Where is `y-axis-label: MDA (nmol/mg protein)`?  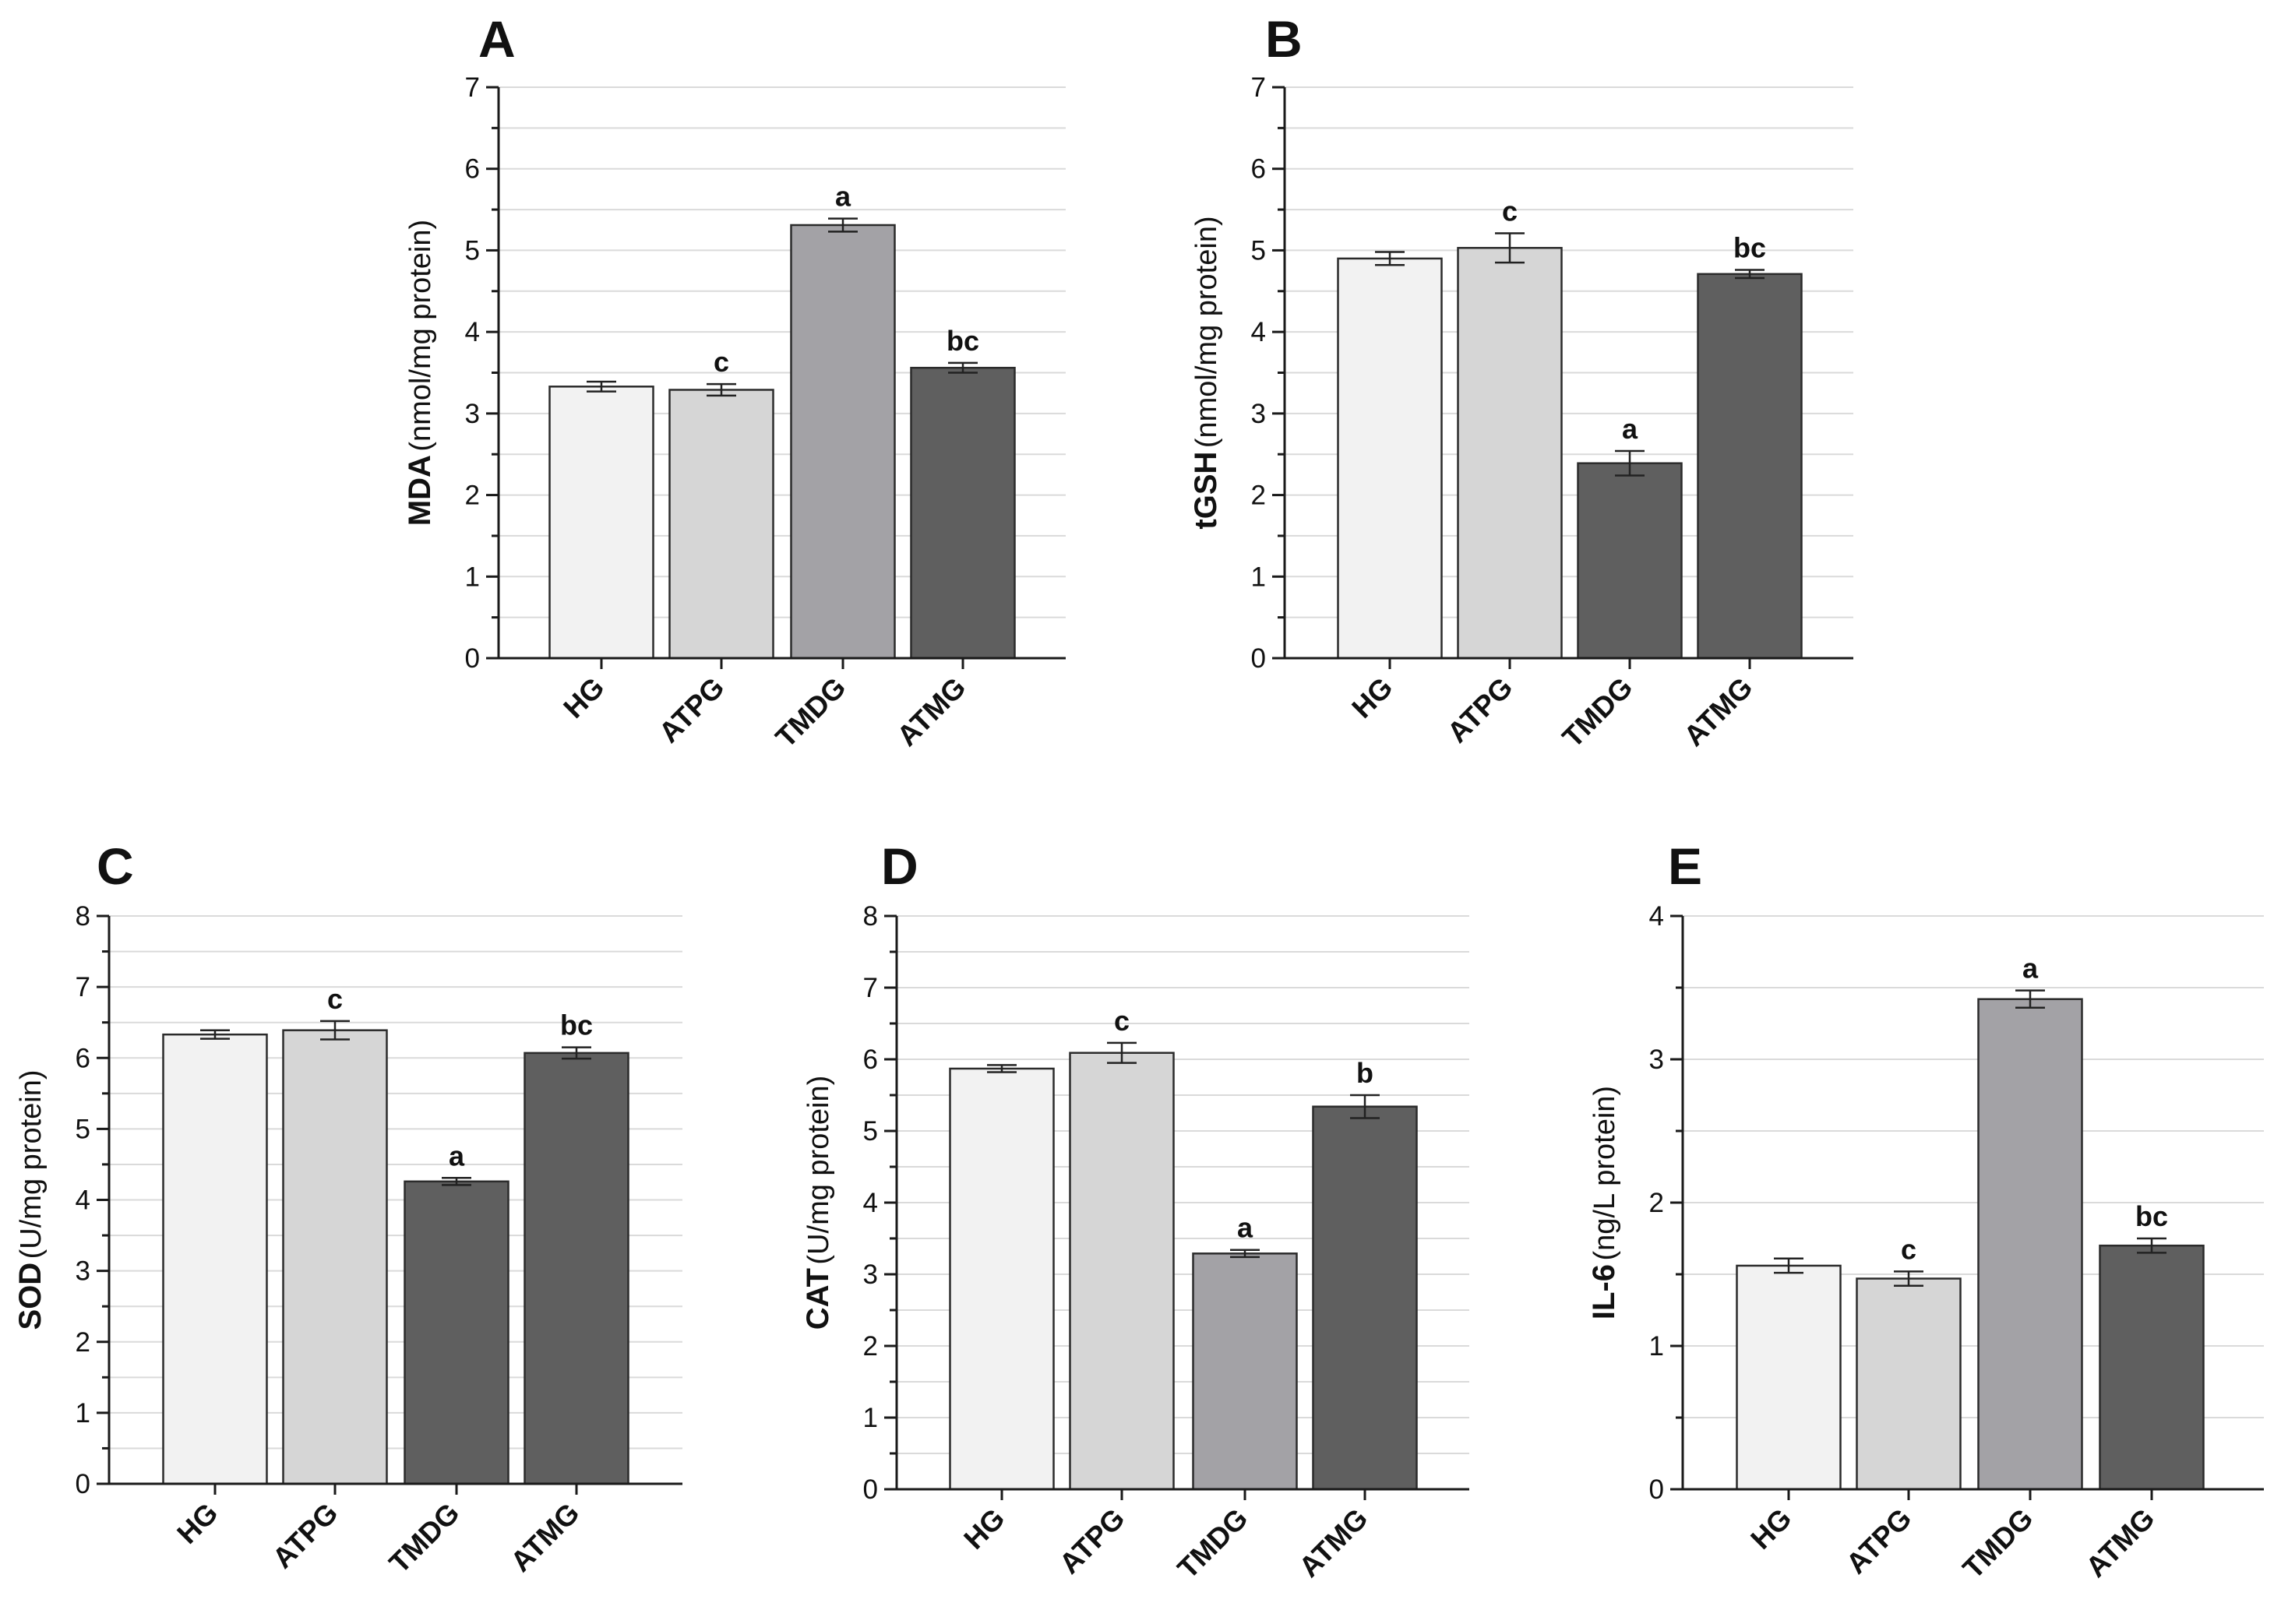
y-axis-label: MDA (nmol/mg protein) is located at coordinates (420, 373).